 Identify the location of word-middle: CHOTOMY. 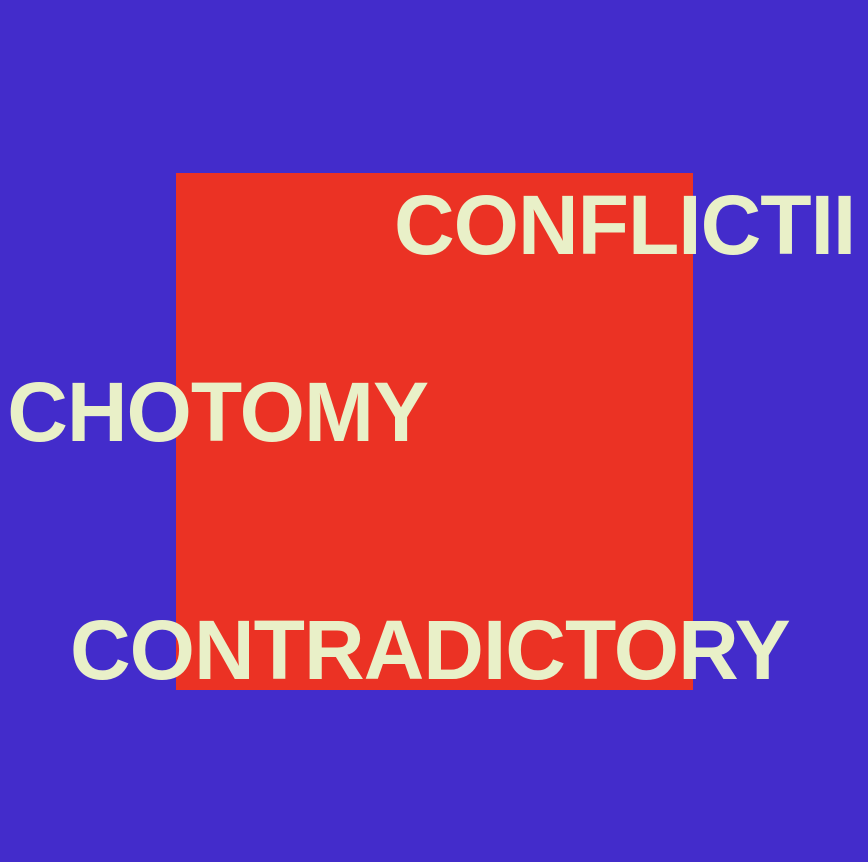
(218, 412).